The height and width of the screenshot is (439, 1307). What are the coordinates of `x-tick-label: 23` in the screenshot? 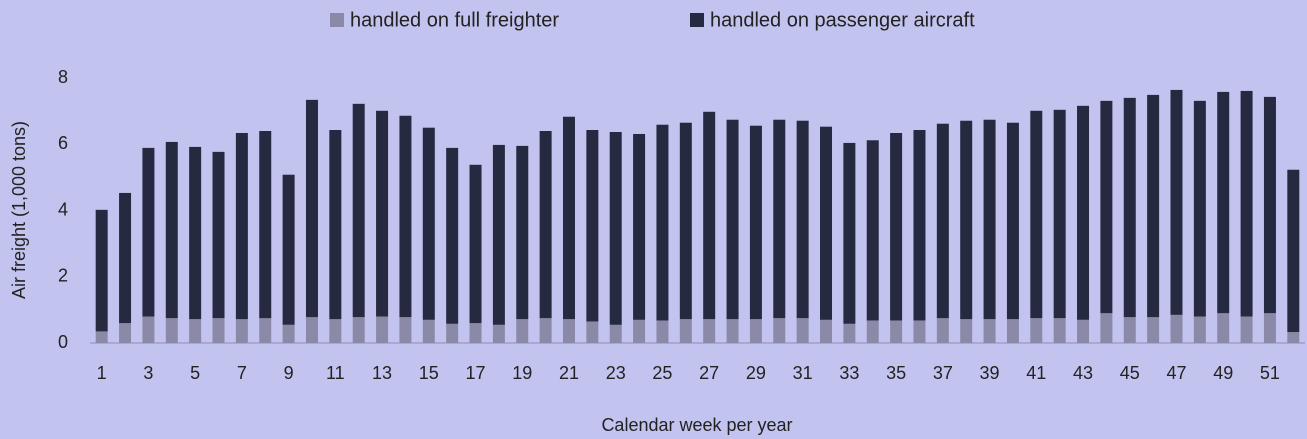 It's located at (616, 373).